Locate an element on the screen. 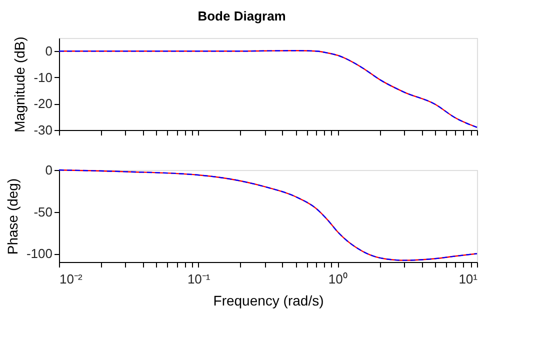 The width and height of the screenshot is (560, 337). y-axis-title: Phase (deg) is located at coordinates (12, 216).